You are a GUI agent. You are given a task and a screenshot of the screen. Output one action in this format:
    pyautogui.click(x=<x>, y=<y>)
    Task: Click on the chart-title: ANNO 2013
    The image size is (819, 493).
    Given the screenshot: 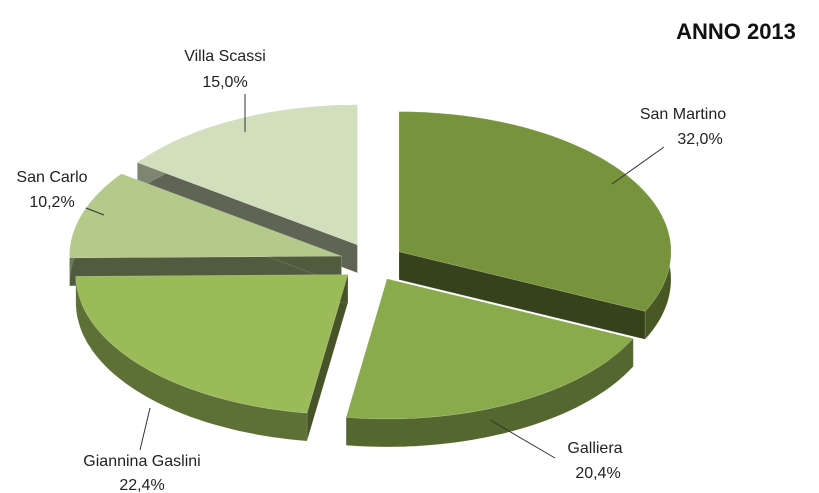 What is the action you would take?
    pyautogui.click(x=736, y=31)
    